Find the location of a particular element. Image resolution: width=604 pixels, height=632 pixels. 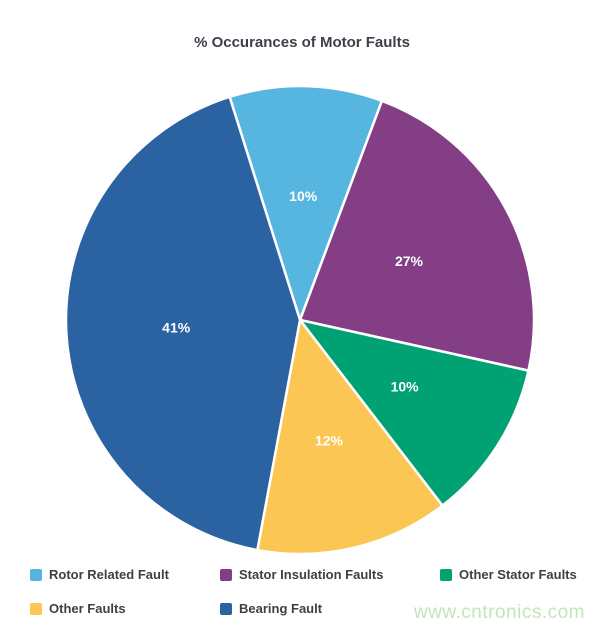

legend-label: Rotor Related Fault is located at coordinates (109, 574).